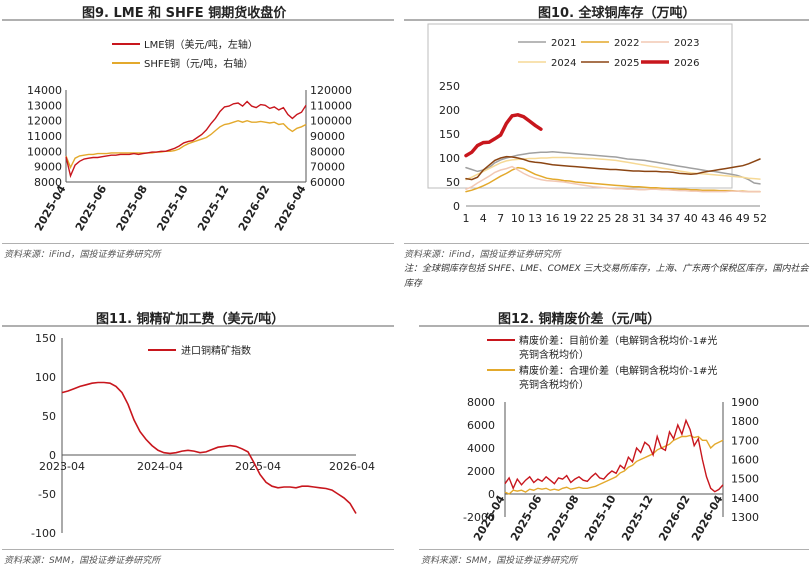 Image resolution: width=811 pixels, height=569 pixels. I want to click on fig10-xtick: 46, so click(725, 218).